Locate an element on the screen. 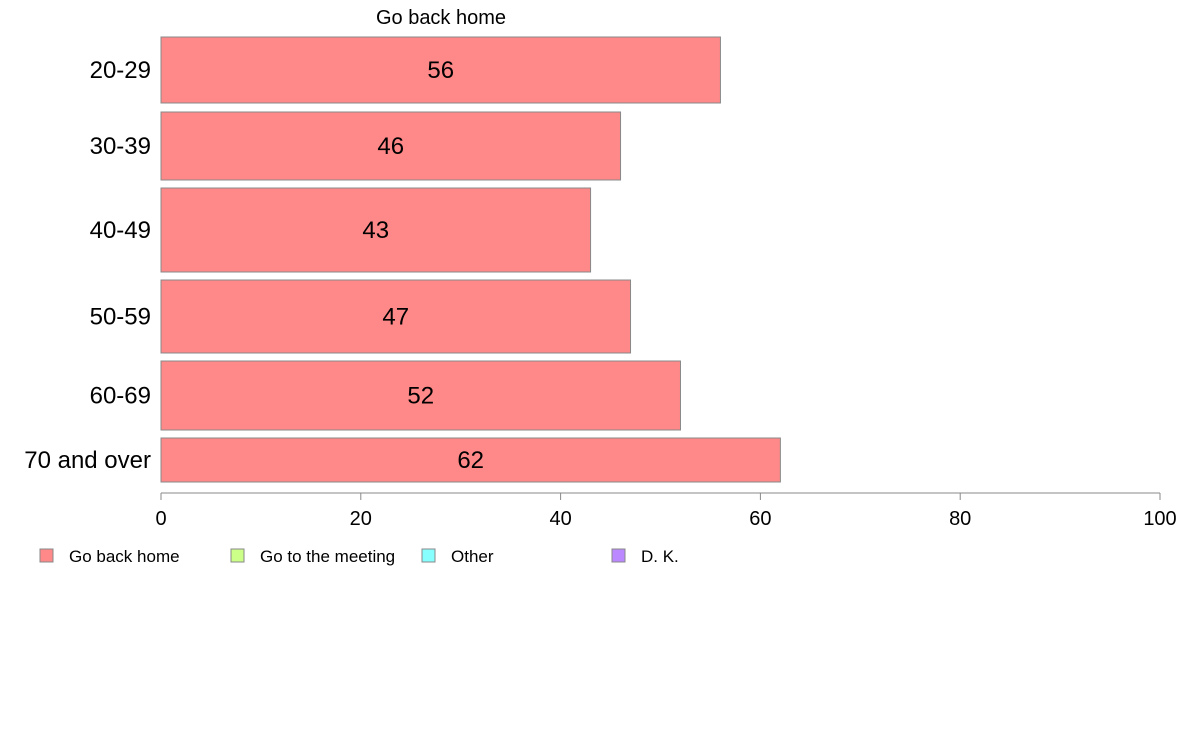 The height and width of the screenshot is (736, 1188). data-label: 56 is located at coordinates (440, 70).